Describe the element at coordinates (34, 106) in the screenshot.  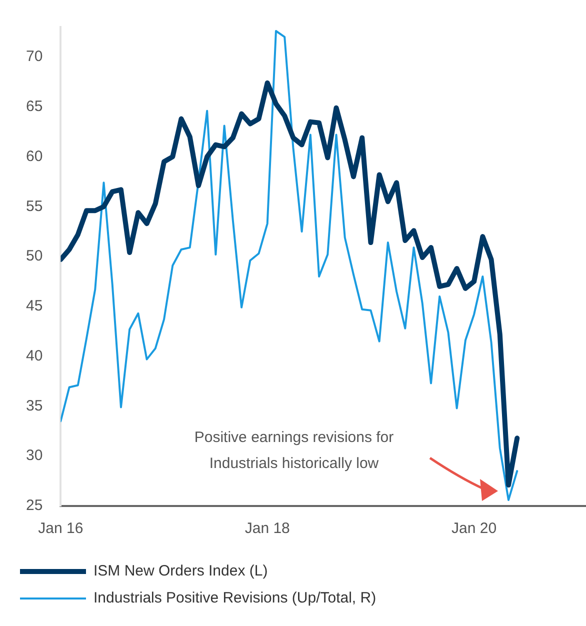
I see `y-tick-label: 65` at that location.